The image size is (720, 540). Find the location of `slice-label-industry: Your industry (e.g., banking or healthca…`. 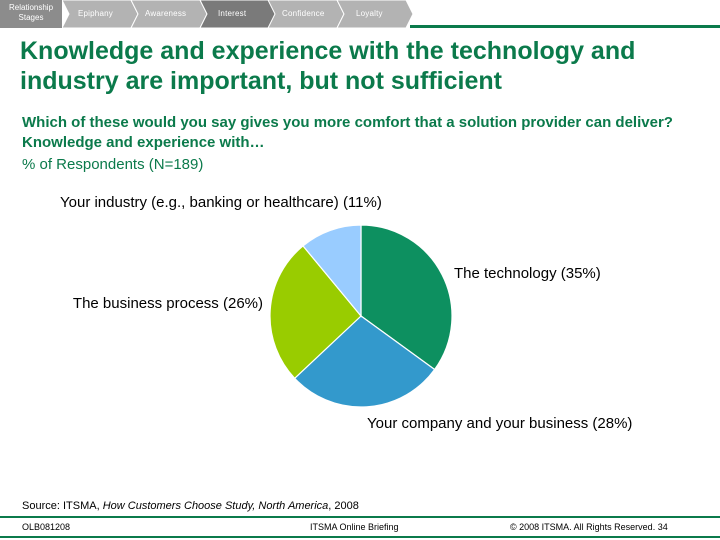

slice-label-industry: Your industry (e.g., banking or healthca… is located at coordinates (221, 202).